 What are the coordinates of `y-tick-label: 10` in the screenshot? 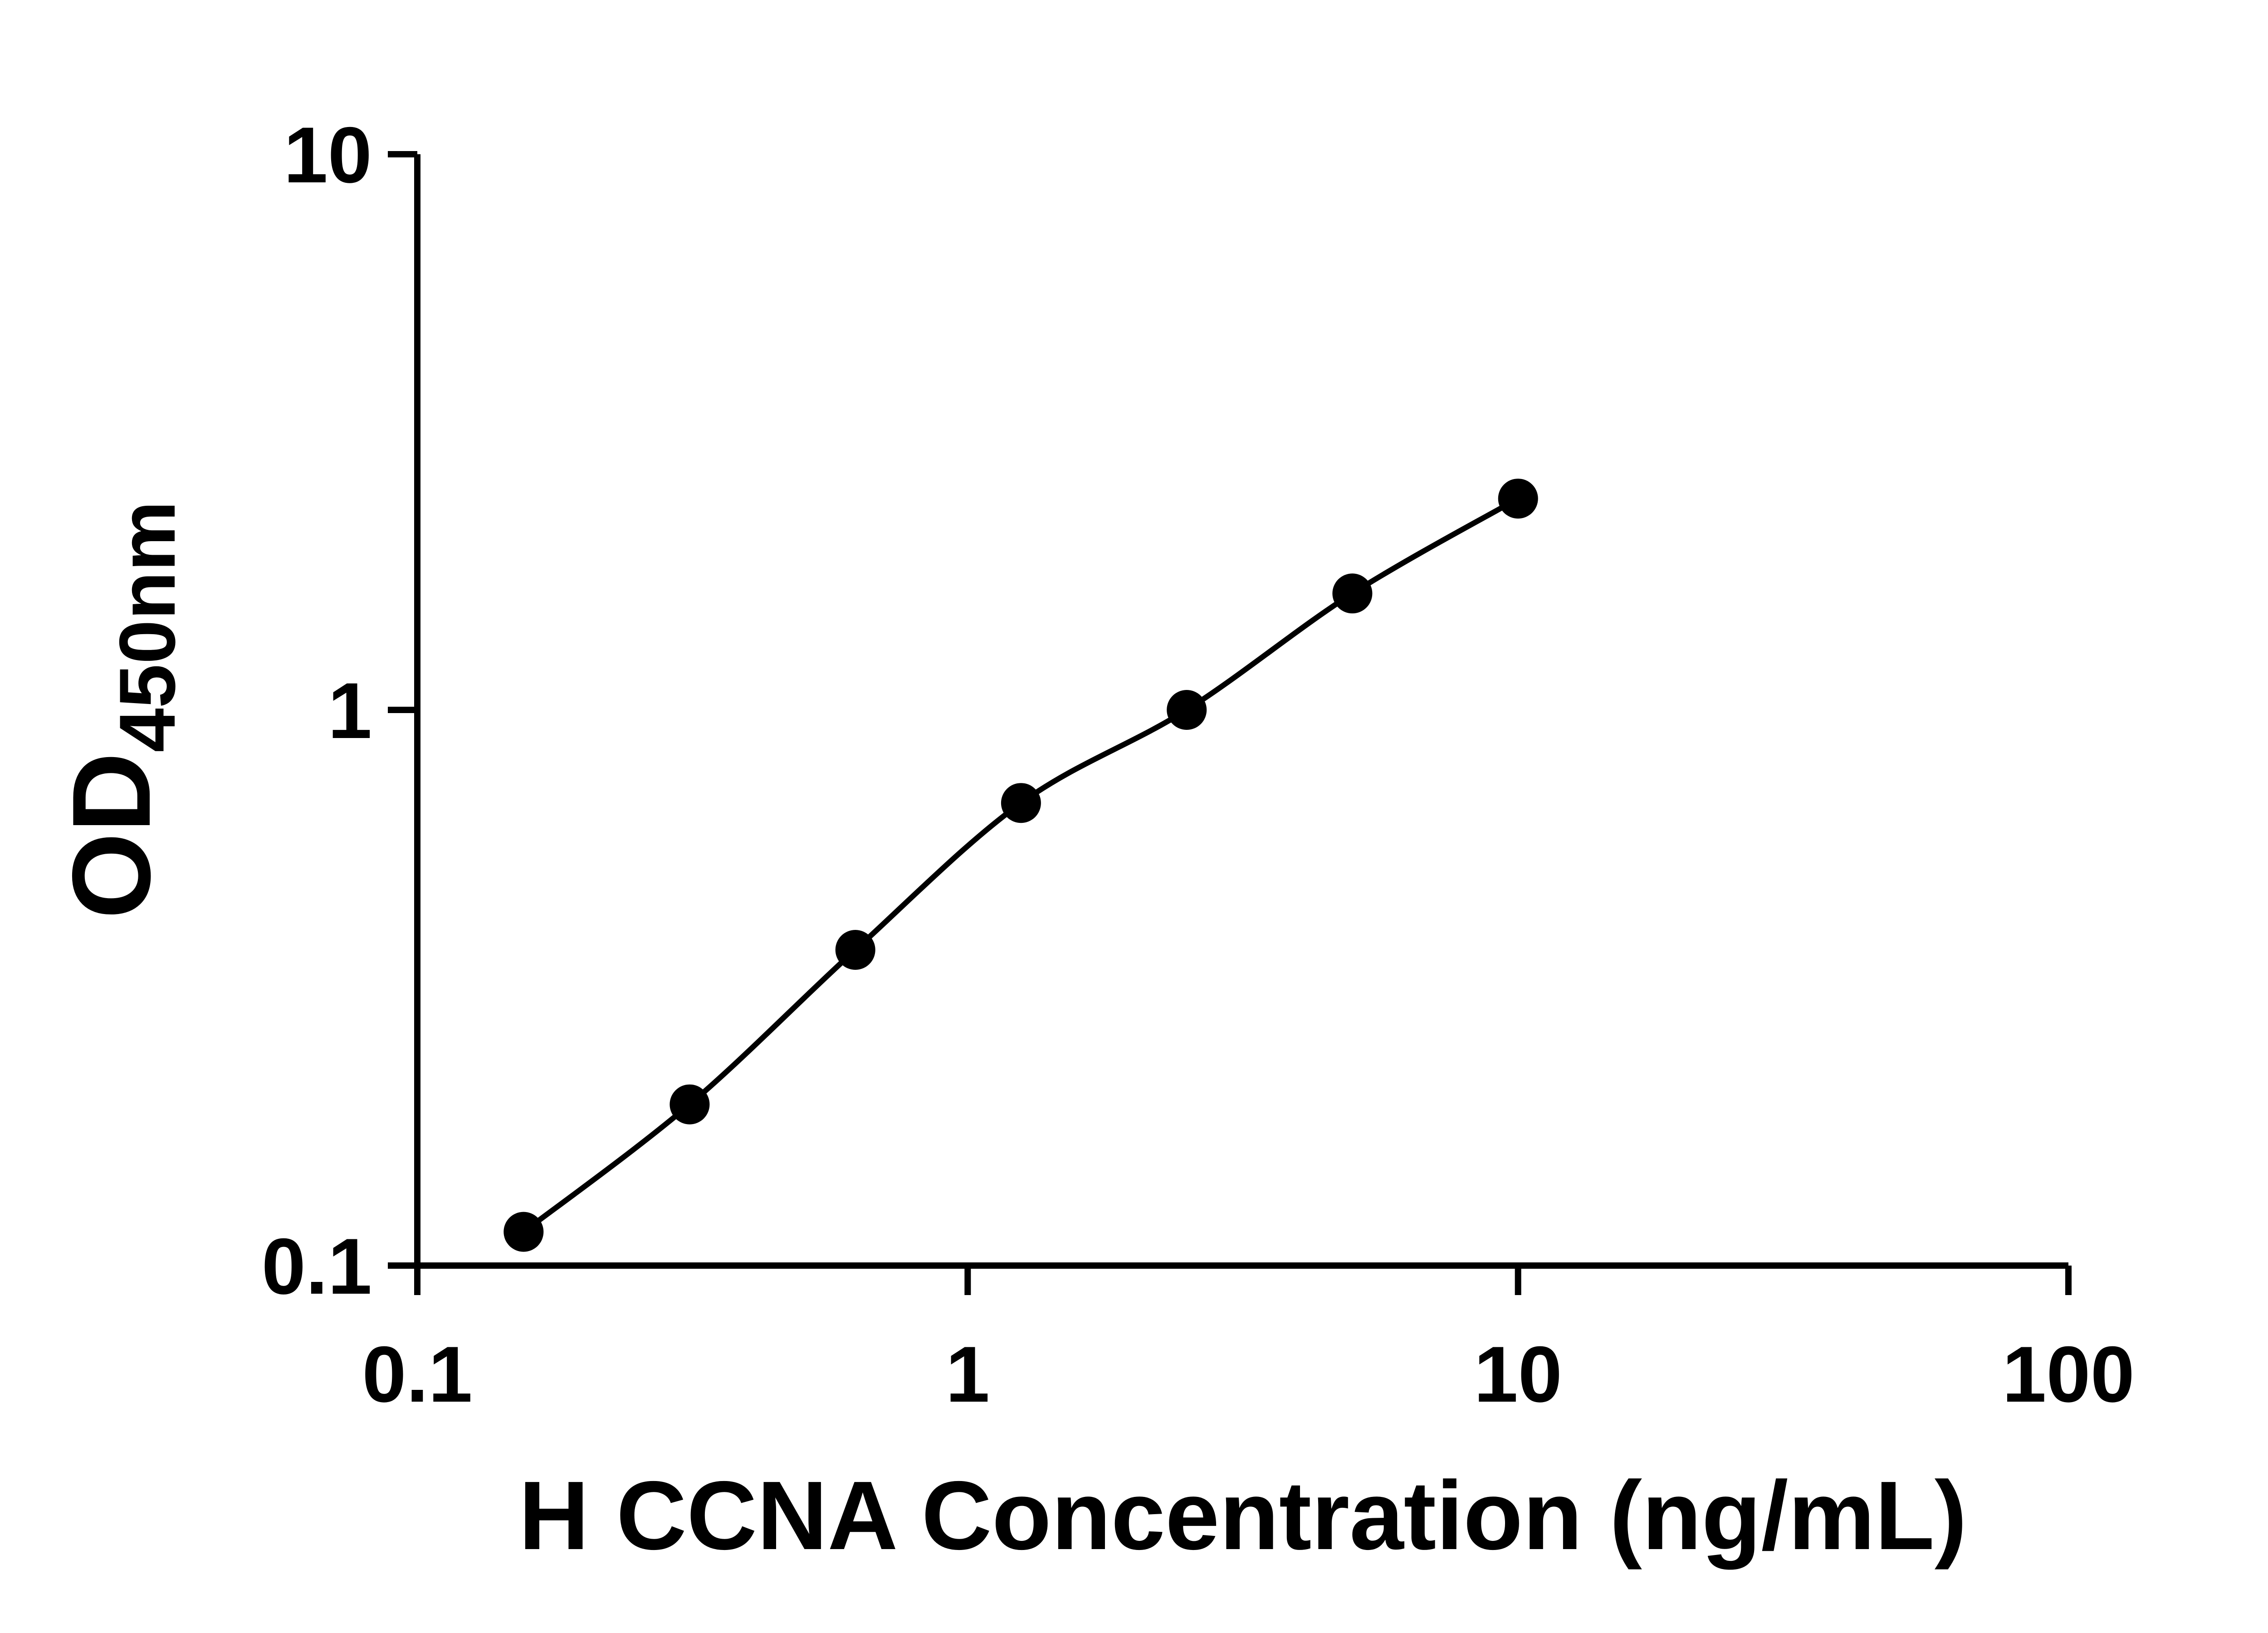 It's located at (328, 155).